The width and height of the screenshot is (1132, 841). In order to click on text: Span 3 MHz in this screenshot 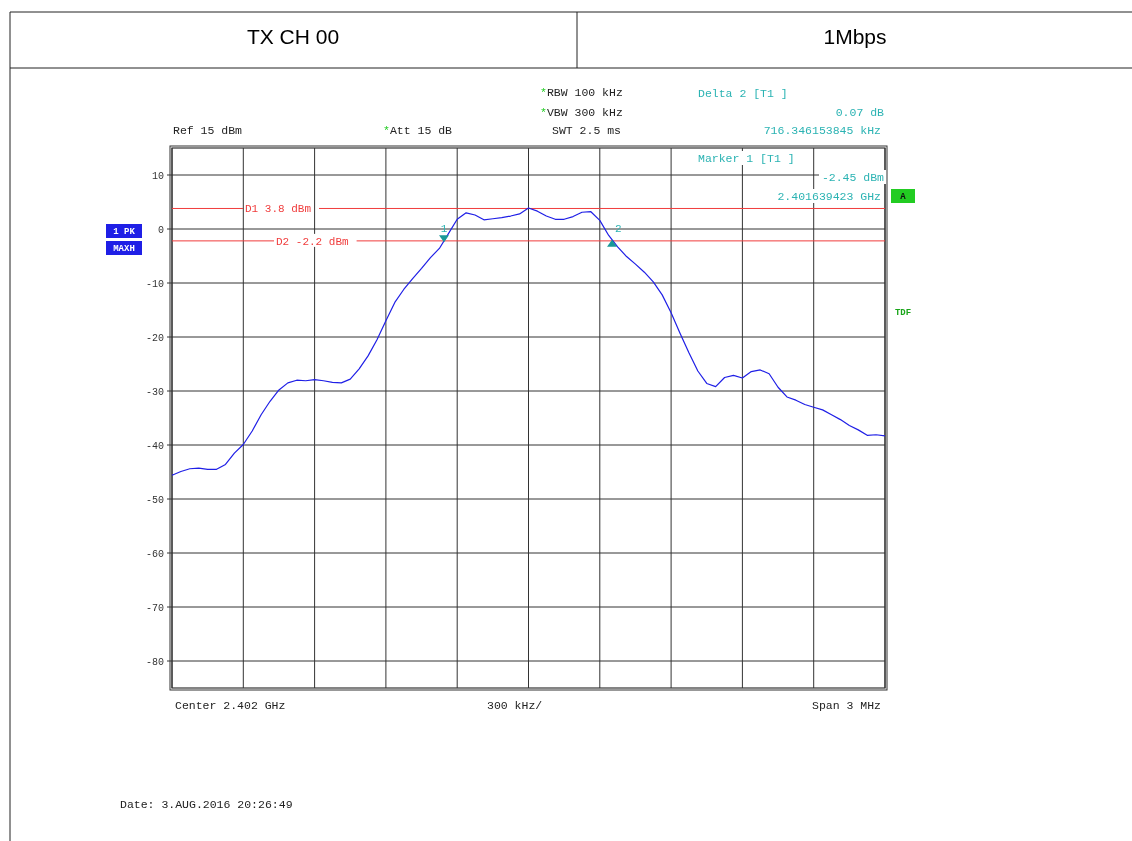, I will do `click(846, 705)`.